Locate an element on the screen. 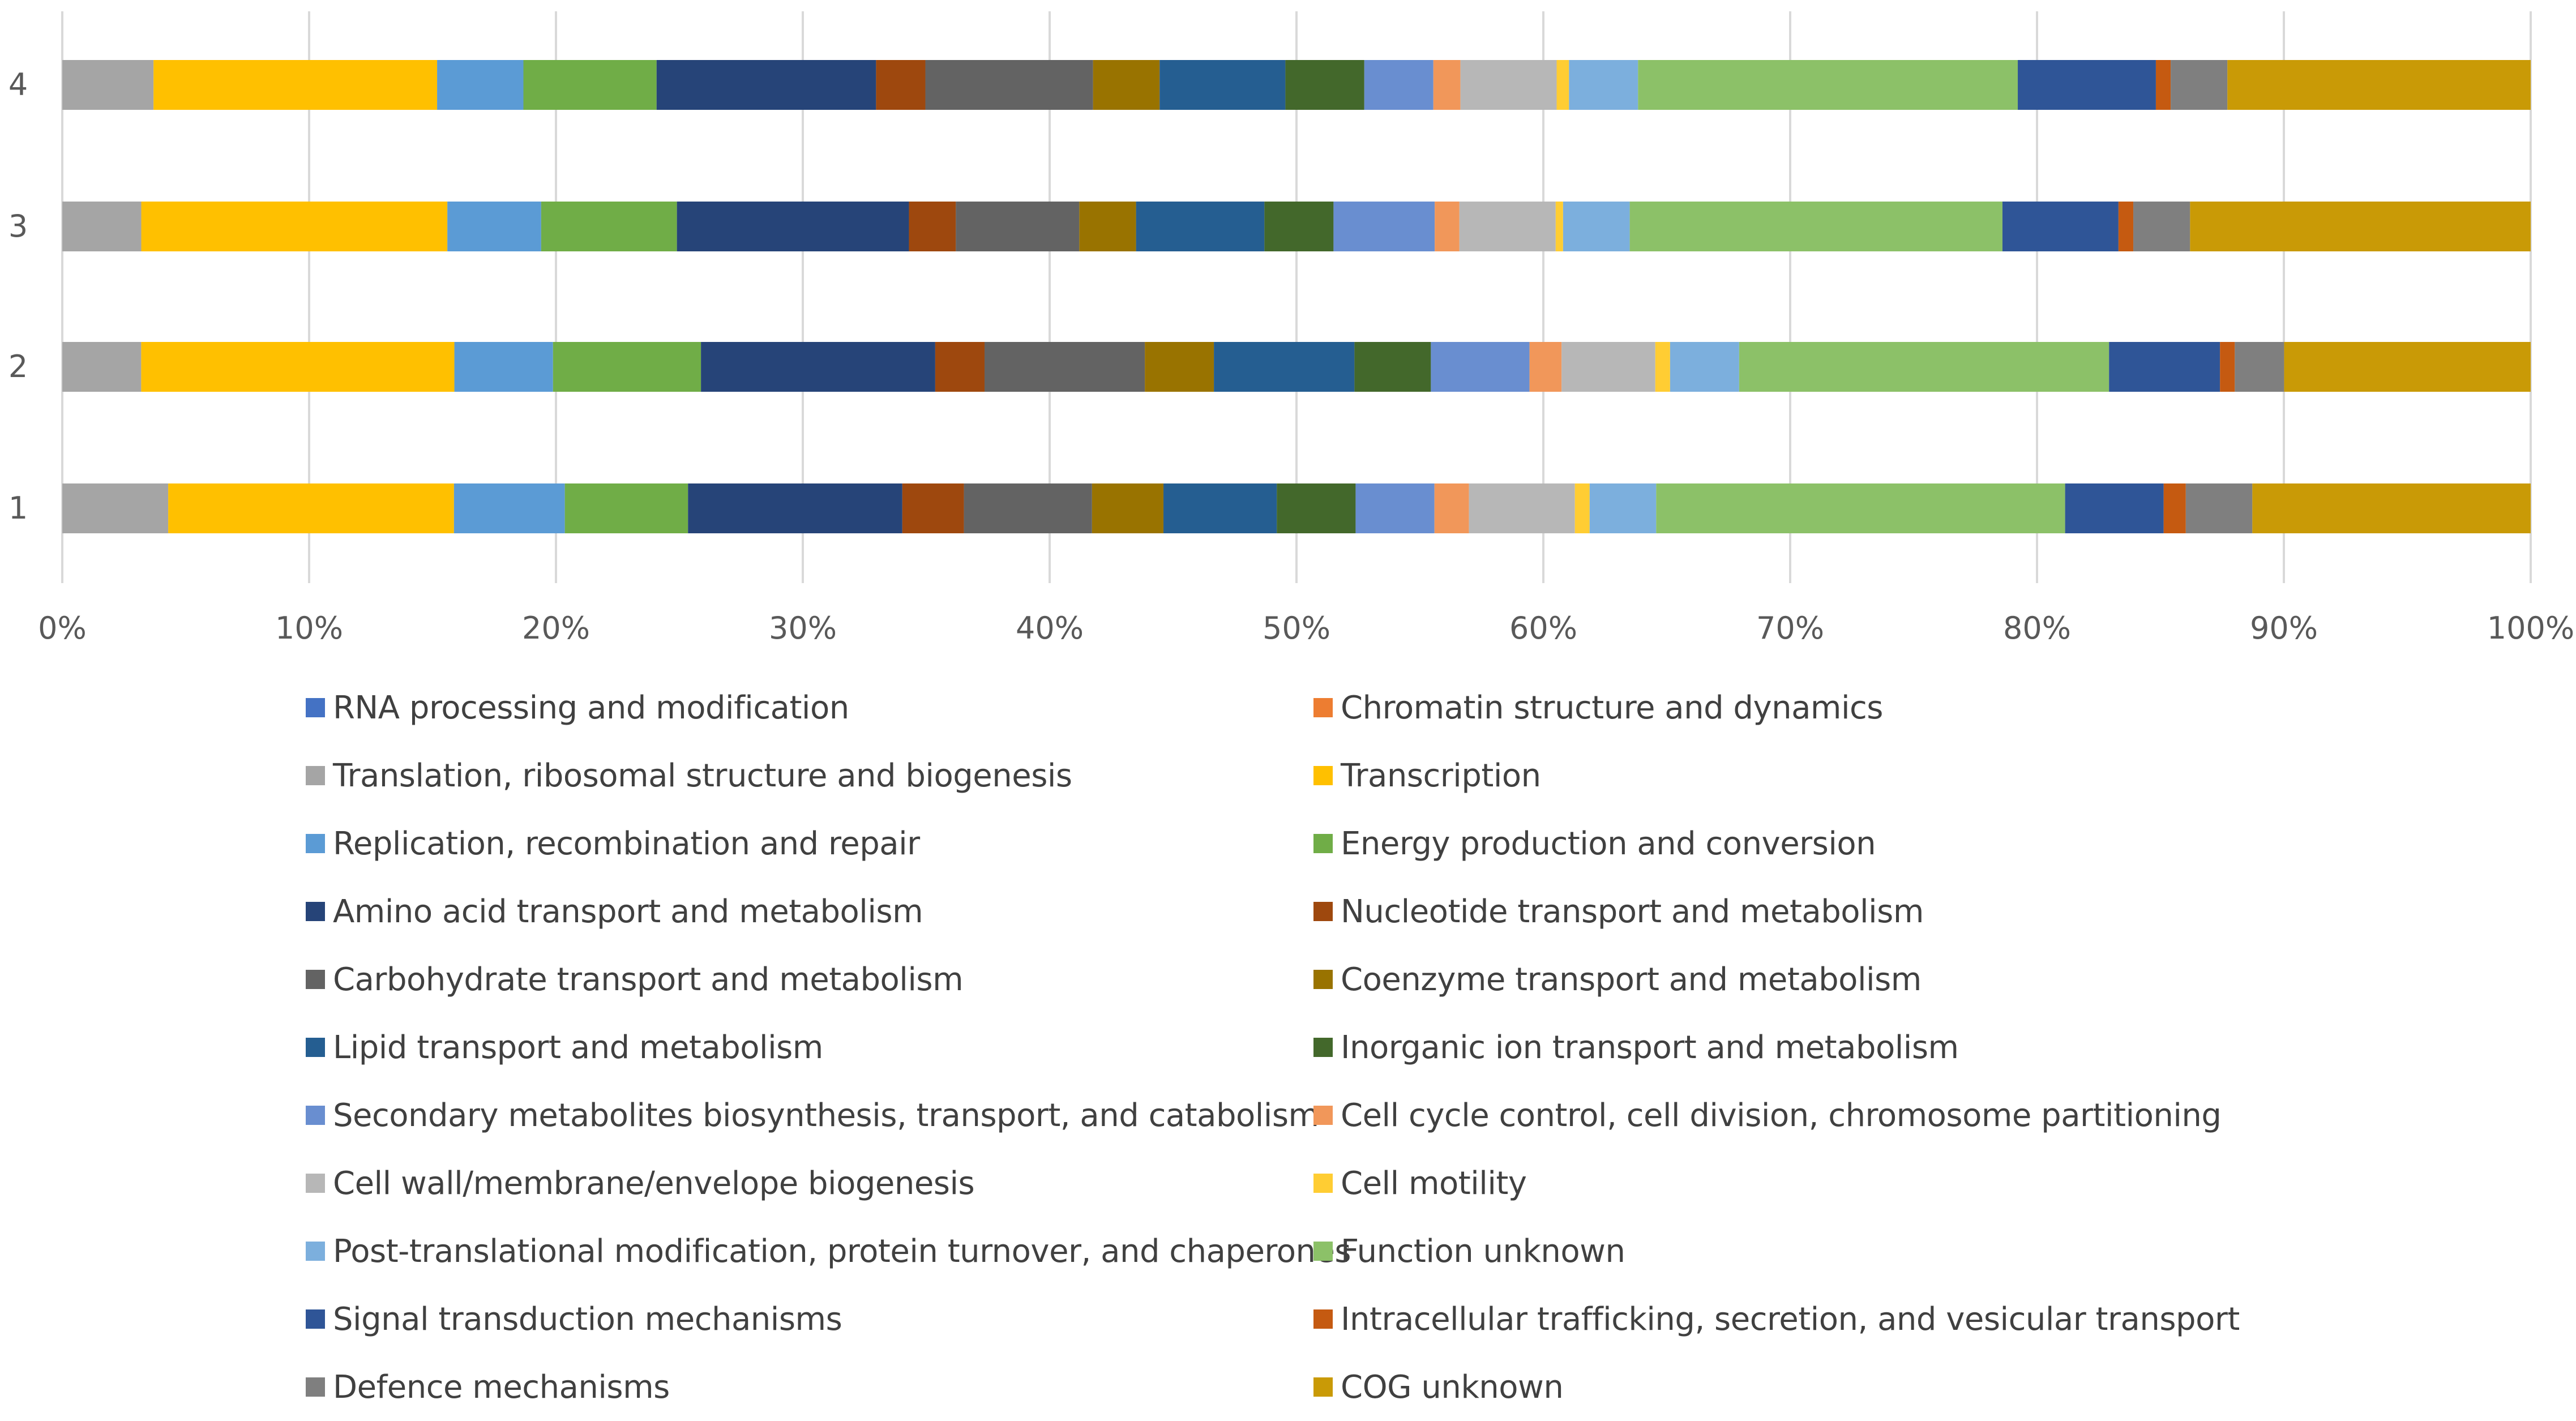 This screenshot has width=2576, height=1421. legend-item: Energy production and conversion is located at coordinates (1817, 844).